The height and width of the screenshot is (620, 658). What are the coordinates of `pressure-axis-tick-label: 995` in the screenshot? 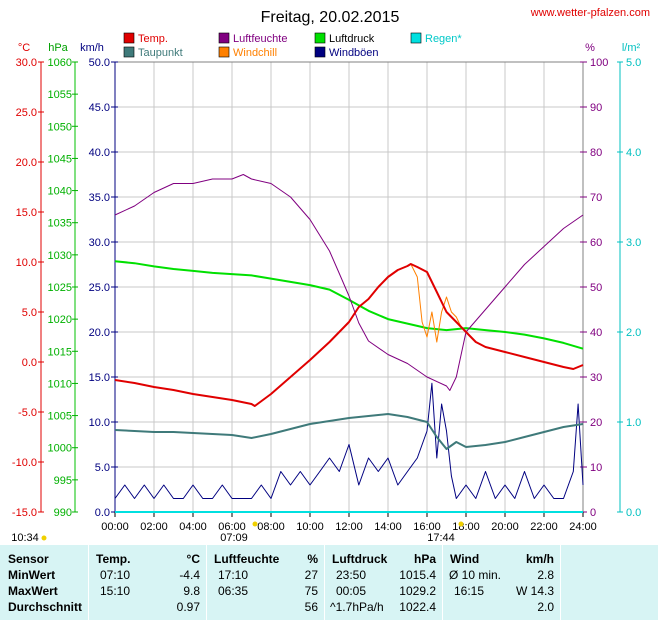 It's located at (63, 481).